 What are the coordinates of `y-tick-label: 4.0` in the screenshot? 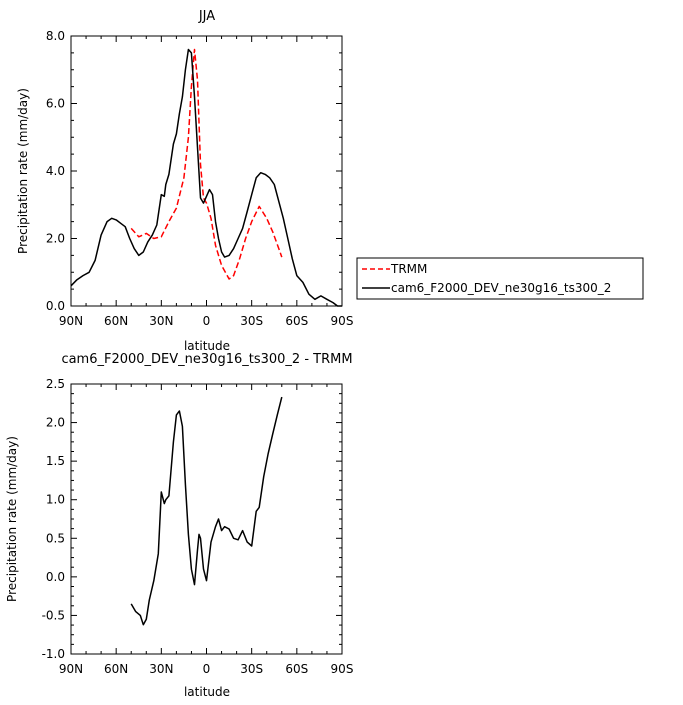 It's located at (55, 171).